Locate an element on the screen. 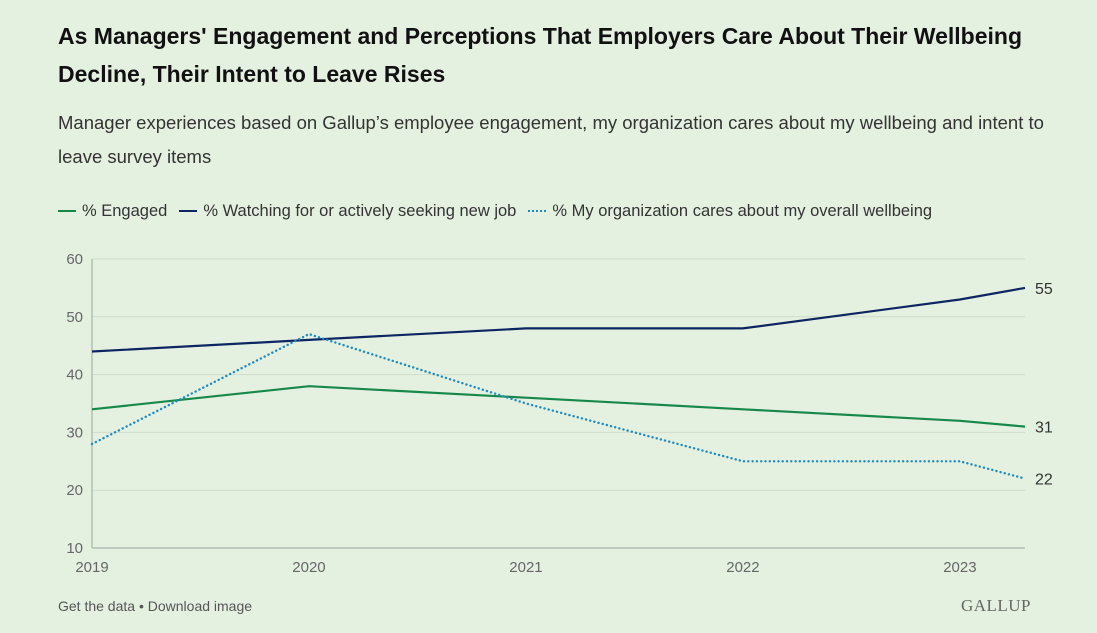 Image resolution: width=1097 pixels, height=633 pixels. y-axis-ticks: 10 20 30 40 50 60 is located at coordinates (74, 404).